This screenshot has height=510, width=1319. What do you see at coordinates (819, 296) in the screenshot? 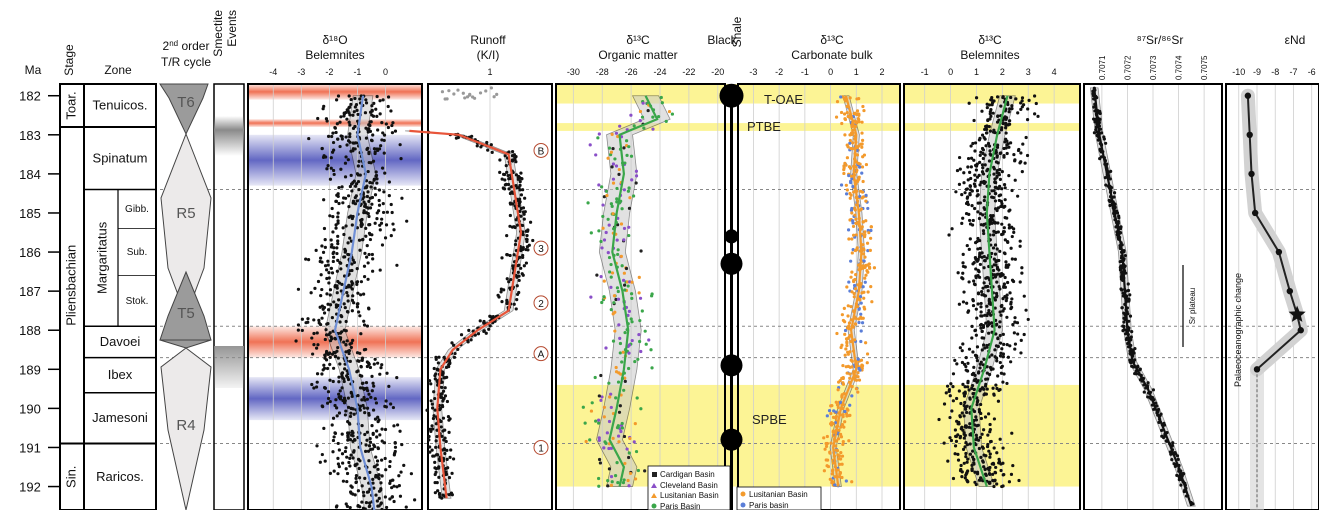
I see `d13c_carbonate_bulk-frame` at bounding box center [819, 296].